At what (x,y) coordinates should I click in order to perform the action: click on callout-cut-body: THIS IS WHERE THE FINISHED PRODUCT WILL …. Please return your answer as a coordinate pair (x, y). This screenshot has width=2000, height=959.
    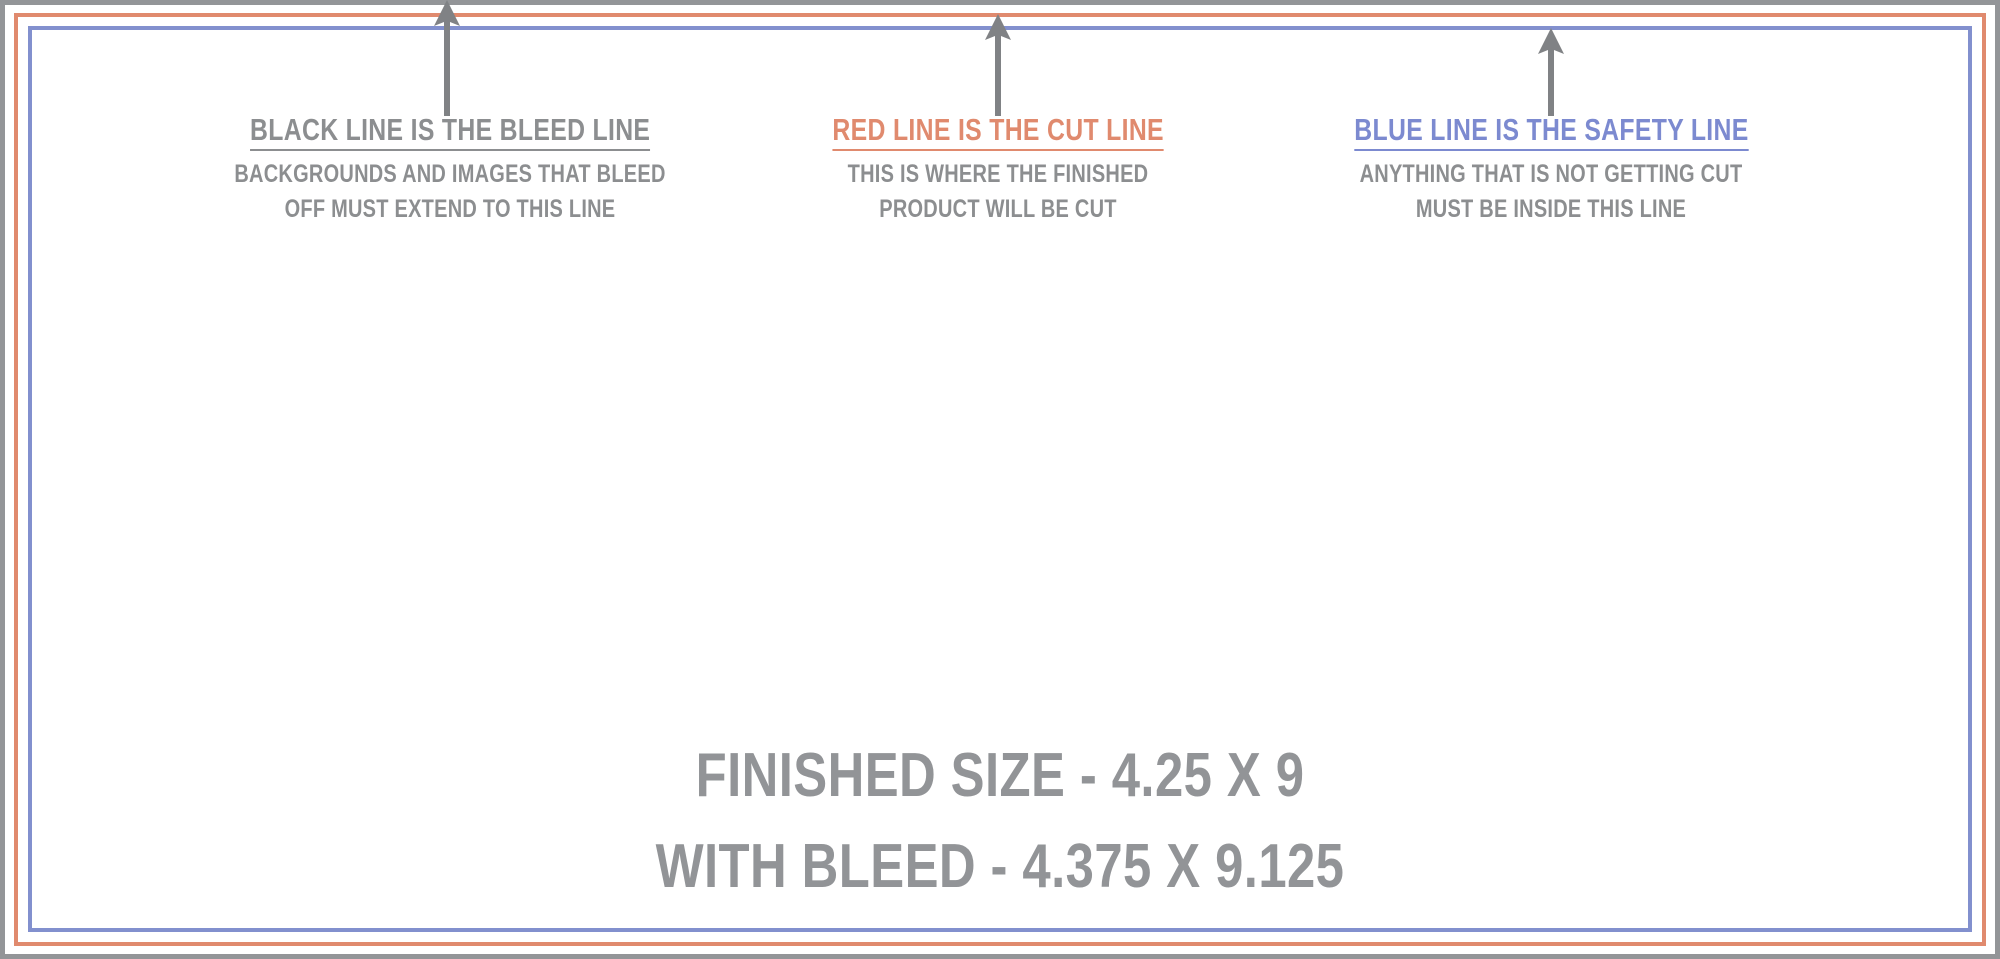
    Looking at the image, I should click on (998, 192).